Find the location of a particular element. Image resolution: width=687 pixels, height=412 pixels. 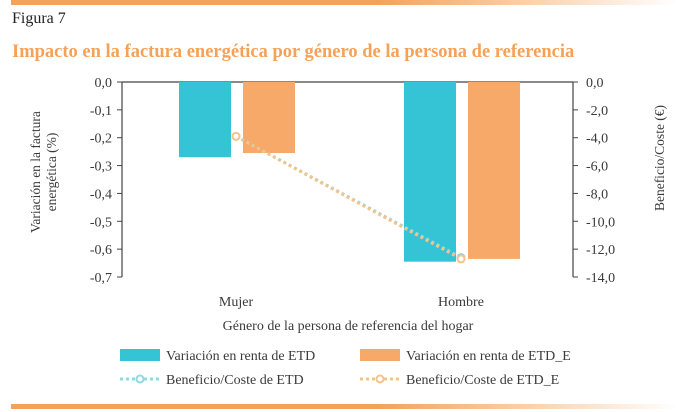

y2-tick-label: -14,0 is located at coordinates (600, 278).